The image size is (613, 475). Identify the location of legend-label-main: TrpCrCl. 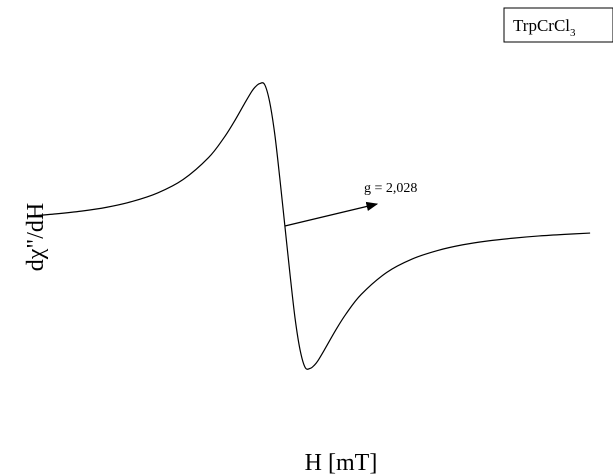
(541, 25).